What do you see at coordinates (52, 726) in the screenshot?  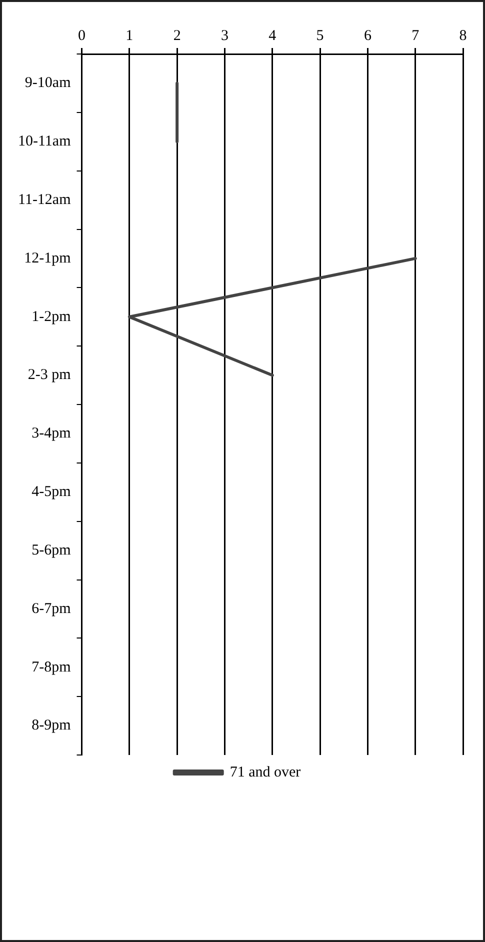 I see `y-tick-label: 8-9pm` at bounding box center [52, 726].